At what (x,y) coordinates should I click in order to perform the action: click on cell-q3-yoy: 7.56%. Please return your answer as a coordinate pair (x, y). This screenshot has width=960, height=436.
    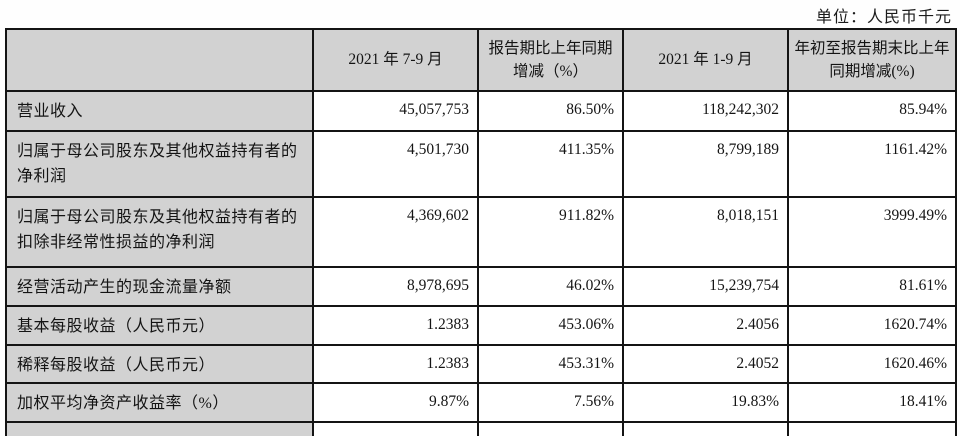
    Looking at the image, I should click on (550, 403).